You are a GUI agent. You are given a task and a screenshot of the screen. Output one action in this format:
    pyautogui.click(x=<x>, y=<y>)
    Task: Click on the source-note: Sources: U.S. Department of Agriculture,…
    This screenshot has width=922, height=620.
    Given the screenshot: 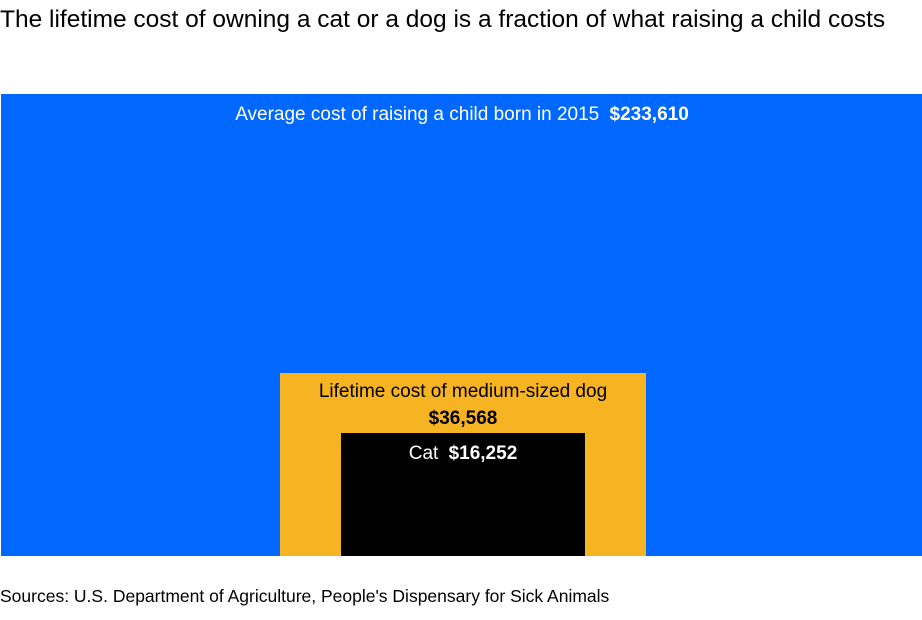 What is the action you would take?
    pyautogui.click(x=305, y=596)
    